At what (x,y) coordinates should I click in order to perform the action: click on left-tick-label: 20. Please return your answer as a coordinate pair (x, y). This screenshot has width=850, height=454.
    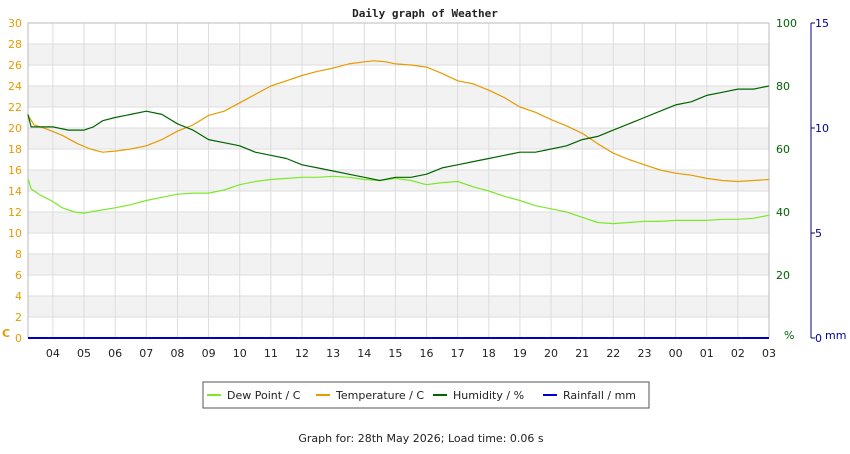
    Looking at the image, I should click on (15, 128).